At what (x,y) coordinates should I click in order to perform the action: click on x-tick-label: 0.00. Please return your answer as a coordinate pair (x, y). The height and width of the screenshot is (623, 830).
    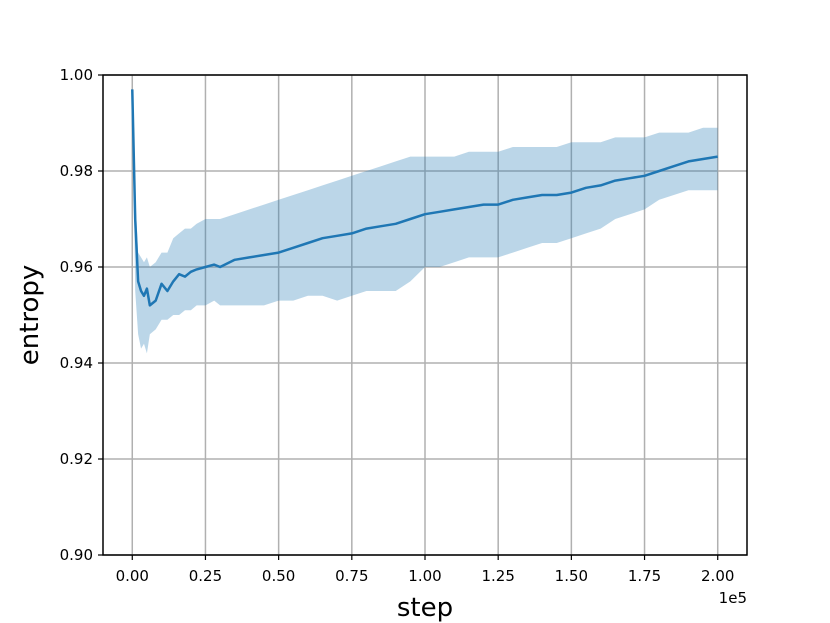
    Looking at the image, I should click on (132, 576).